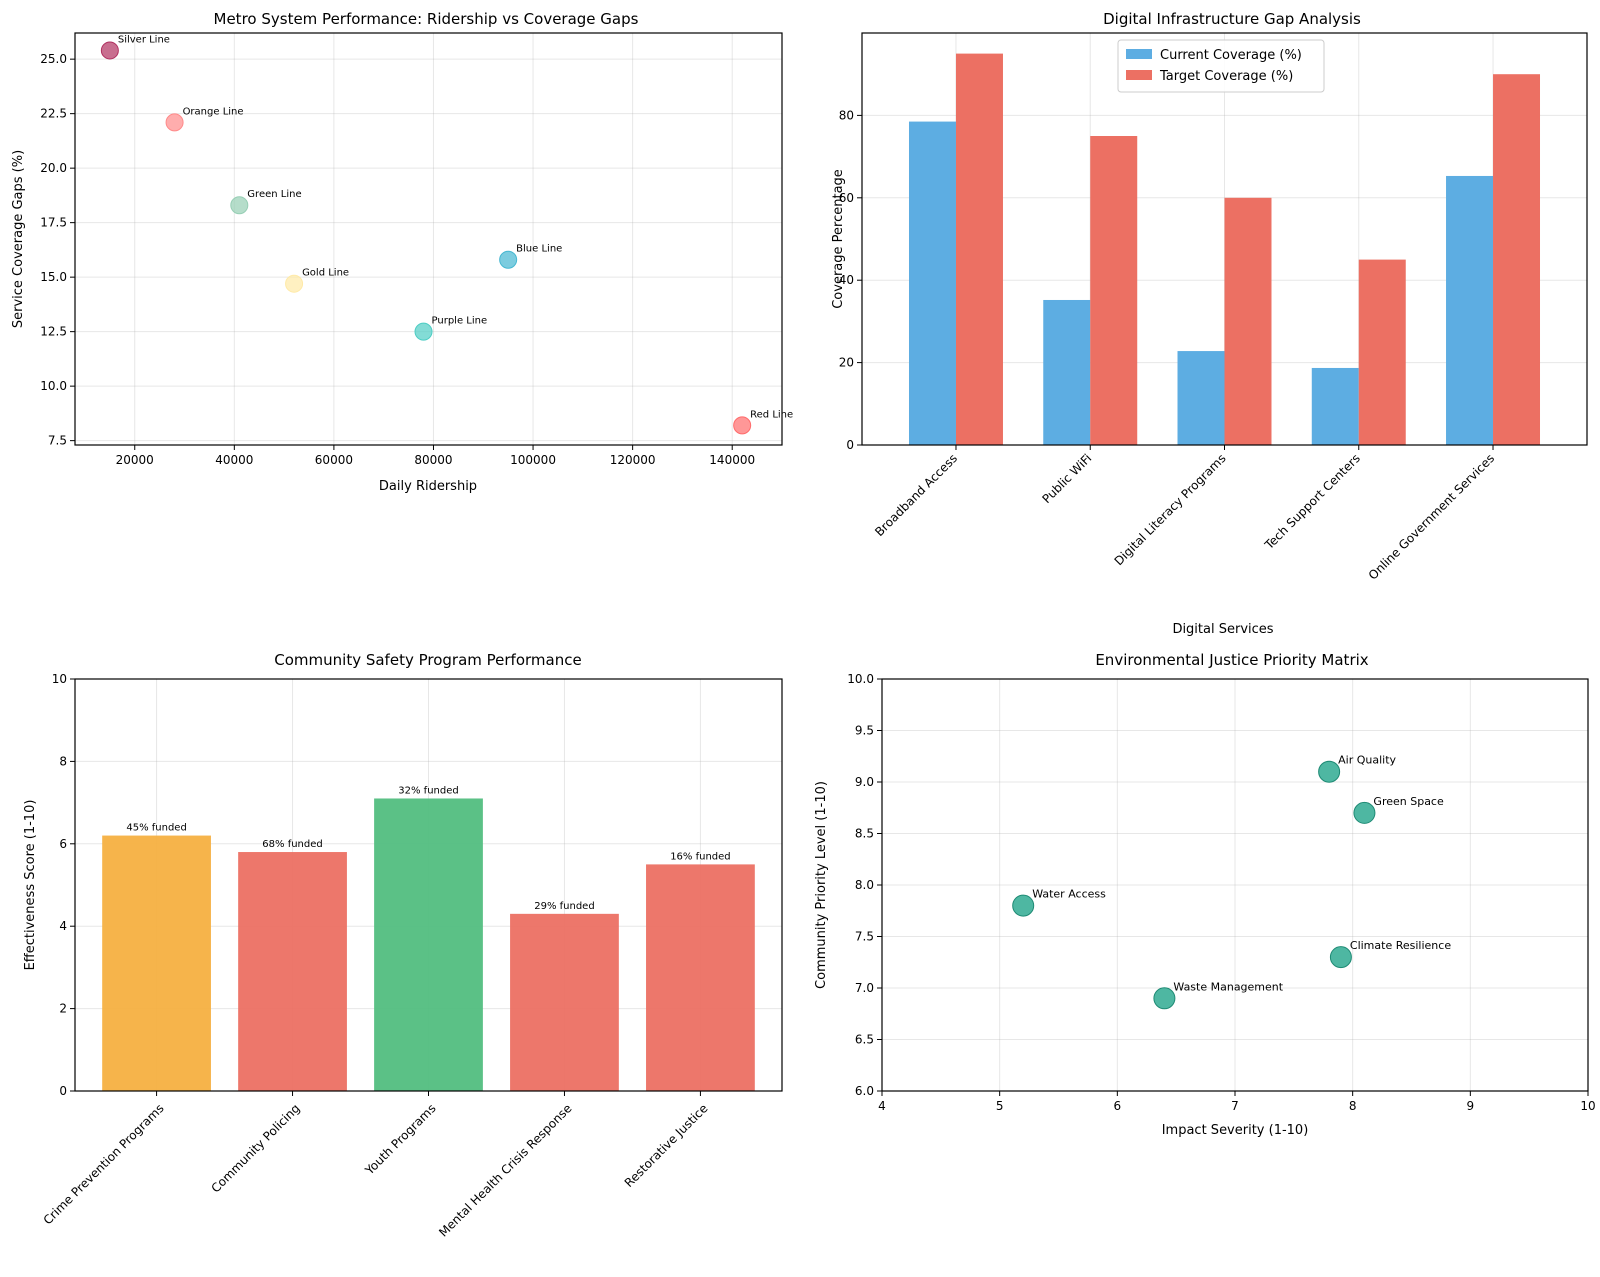 This screenshot has height=1277, width=1600. I want to click on environment-x-tick-label: 7, so click(1235, 1106).